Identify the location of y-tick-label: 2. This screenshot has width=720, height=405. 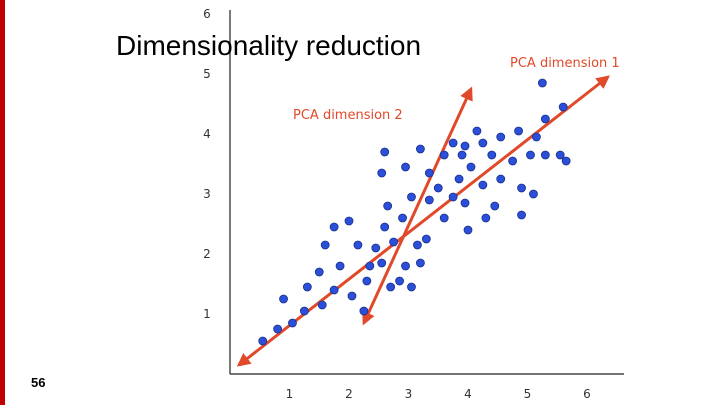
(207, 254).